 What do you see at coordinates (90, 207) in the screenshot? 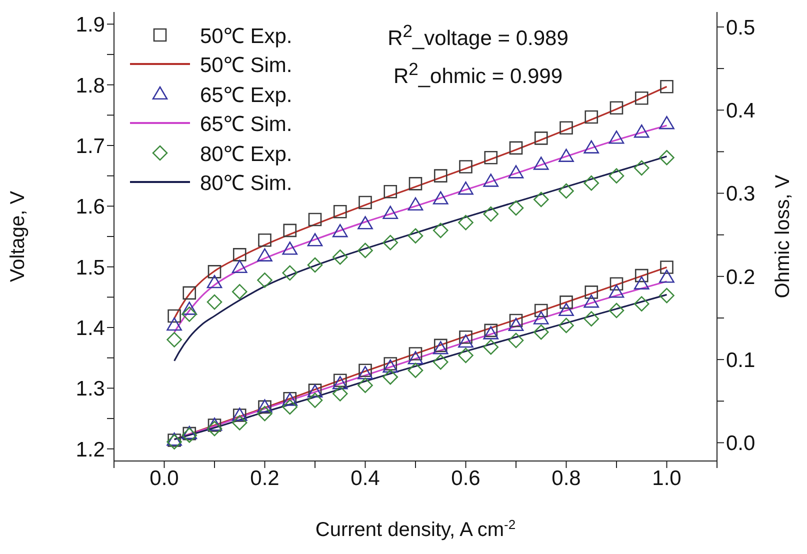
I see `y-tick-label: 1.6` at bounding box center [90, 207].